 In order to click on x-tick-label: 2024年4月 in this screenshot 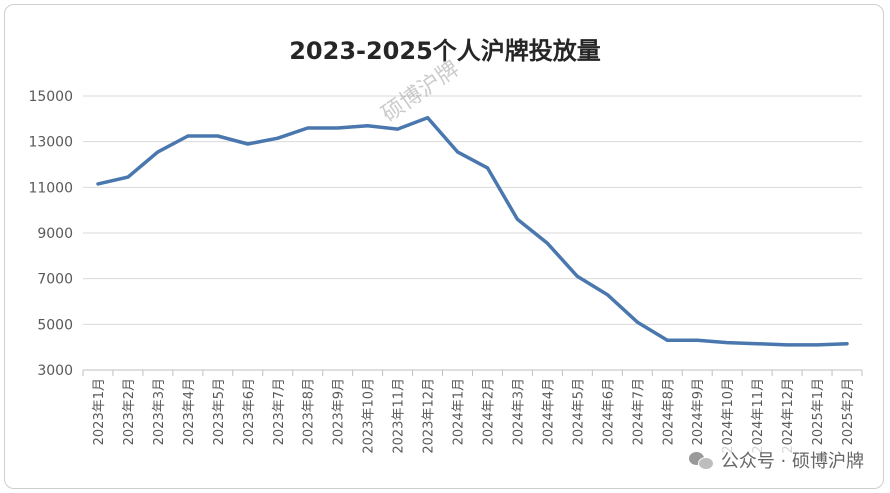, I will do `click(548, 411)`.